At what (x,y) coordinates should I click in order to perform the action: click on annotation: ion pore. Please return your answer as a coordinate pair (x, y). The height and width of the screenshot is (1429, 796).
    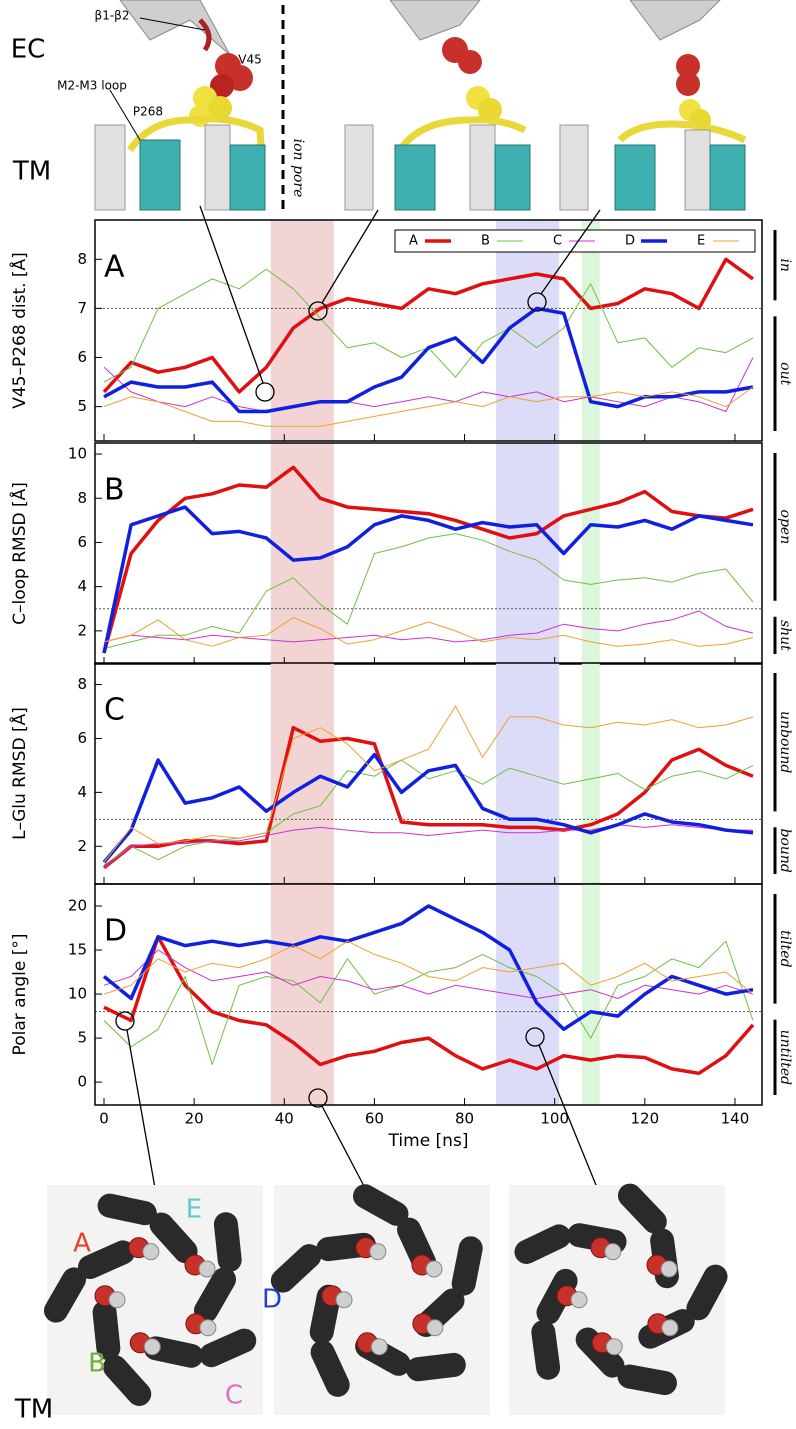
    Looking at the image, I should click on (298, 168).